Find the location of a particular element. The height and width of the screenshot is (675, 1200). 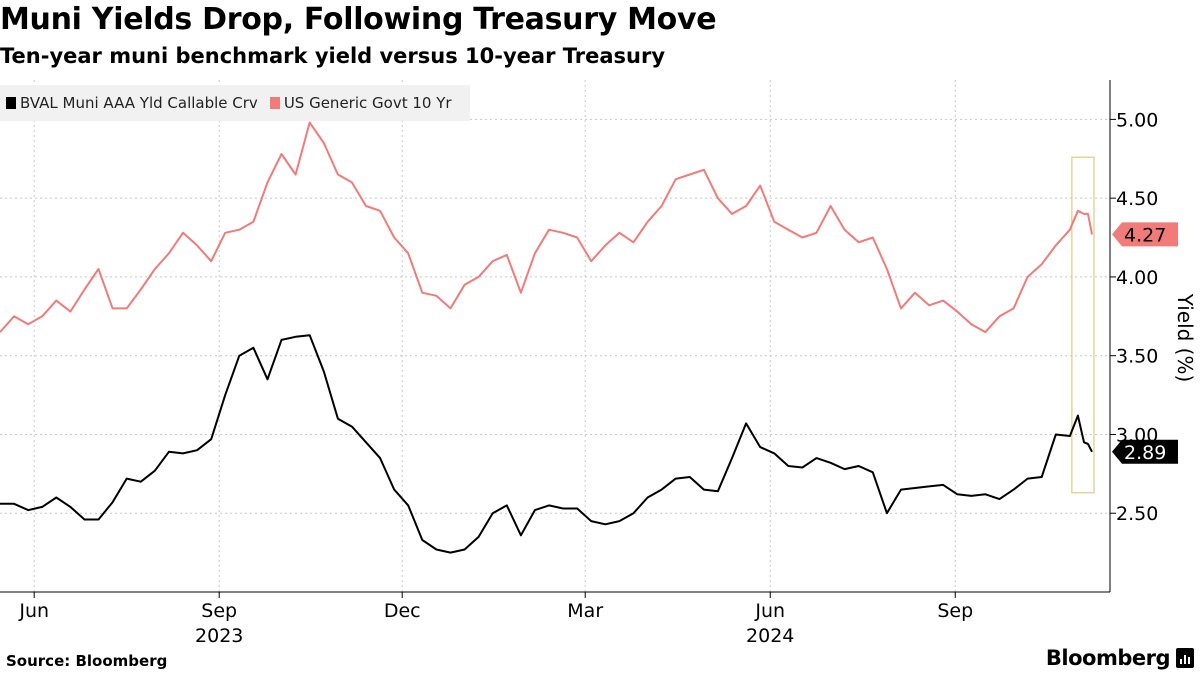

last-value-tag-text: 4.27 is located at coordinates (1145, 235).